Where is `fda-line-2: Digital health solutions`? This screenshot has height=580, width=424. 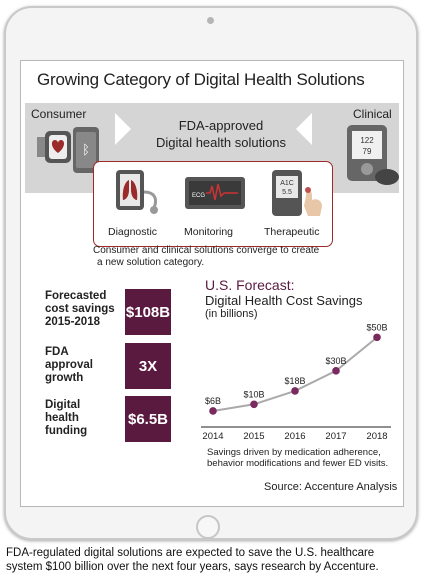 fda-line-2: Digital health solutions is located at coordinates (221, 142).